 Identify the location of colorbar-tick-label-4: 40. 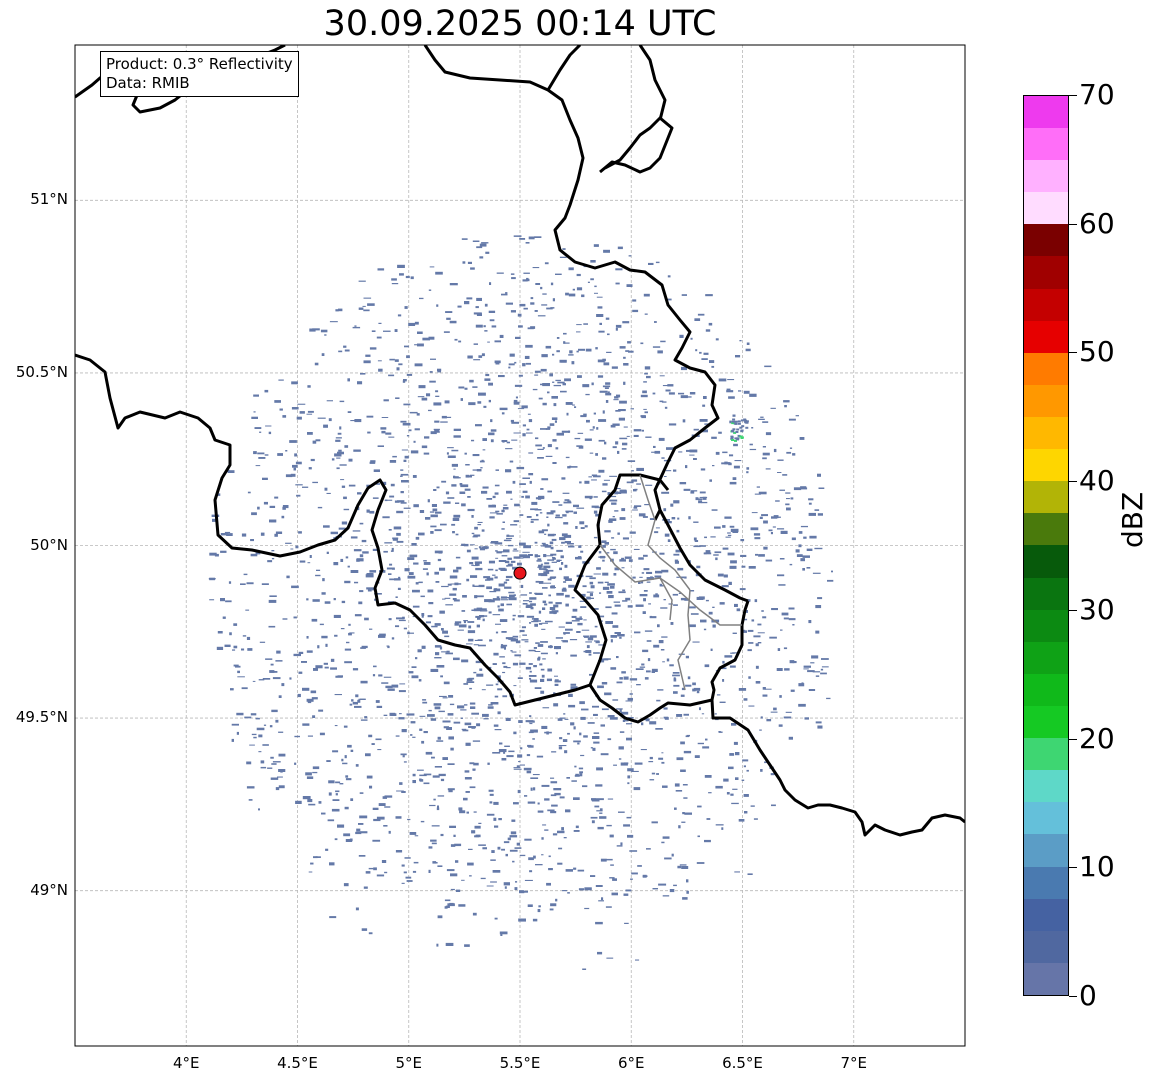
(1097, 481).